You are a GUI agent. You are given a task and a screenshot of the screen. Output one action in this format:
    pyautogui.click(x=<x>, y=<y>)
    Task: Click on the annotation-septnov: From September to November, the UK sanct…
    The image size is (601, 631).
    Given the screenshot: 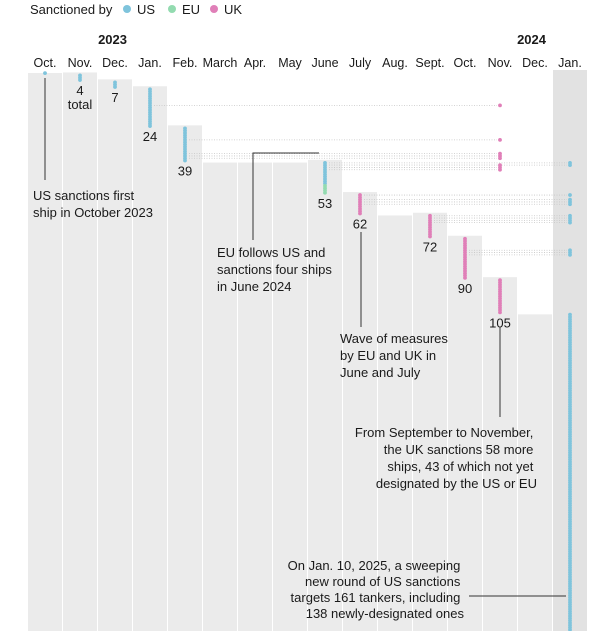 What is the action you would take?
    pyautogui.click(x=446, y=458)
    